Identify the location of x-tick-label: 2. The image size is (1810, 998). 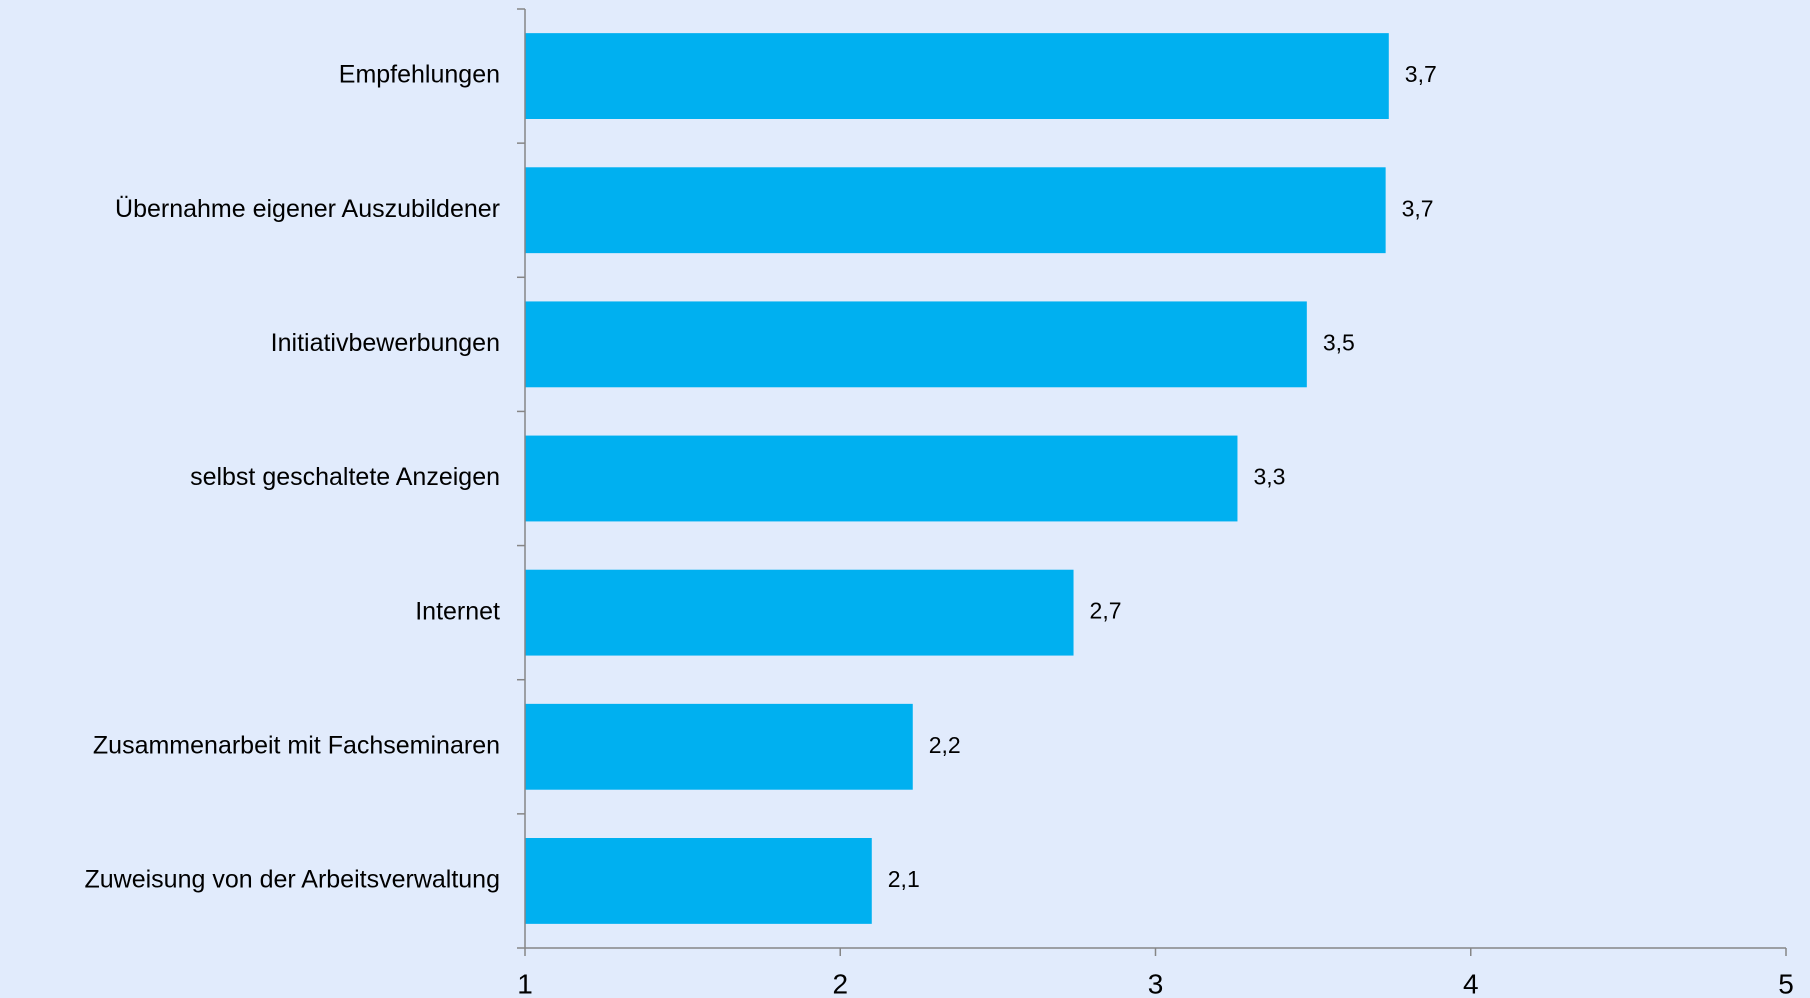
(840, 983).